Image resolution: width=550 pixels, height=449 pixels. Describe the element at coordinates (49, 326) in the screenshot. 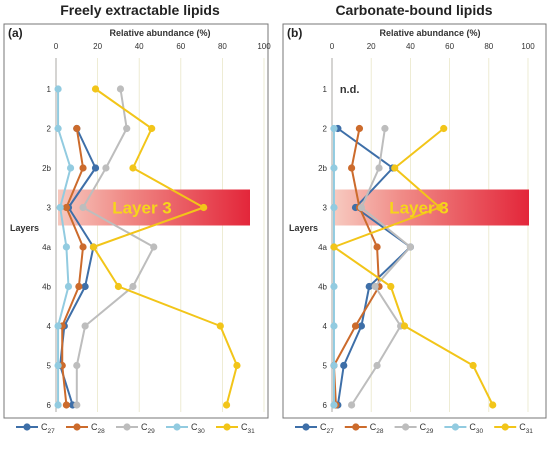

I see `layer-tick-label: 4` at that location.